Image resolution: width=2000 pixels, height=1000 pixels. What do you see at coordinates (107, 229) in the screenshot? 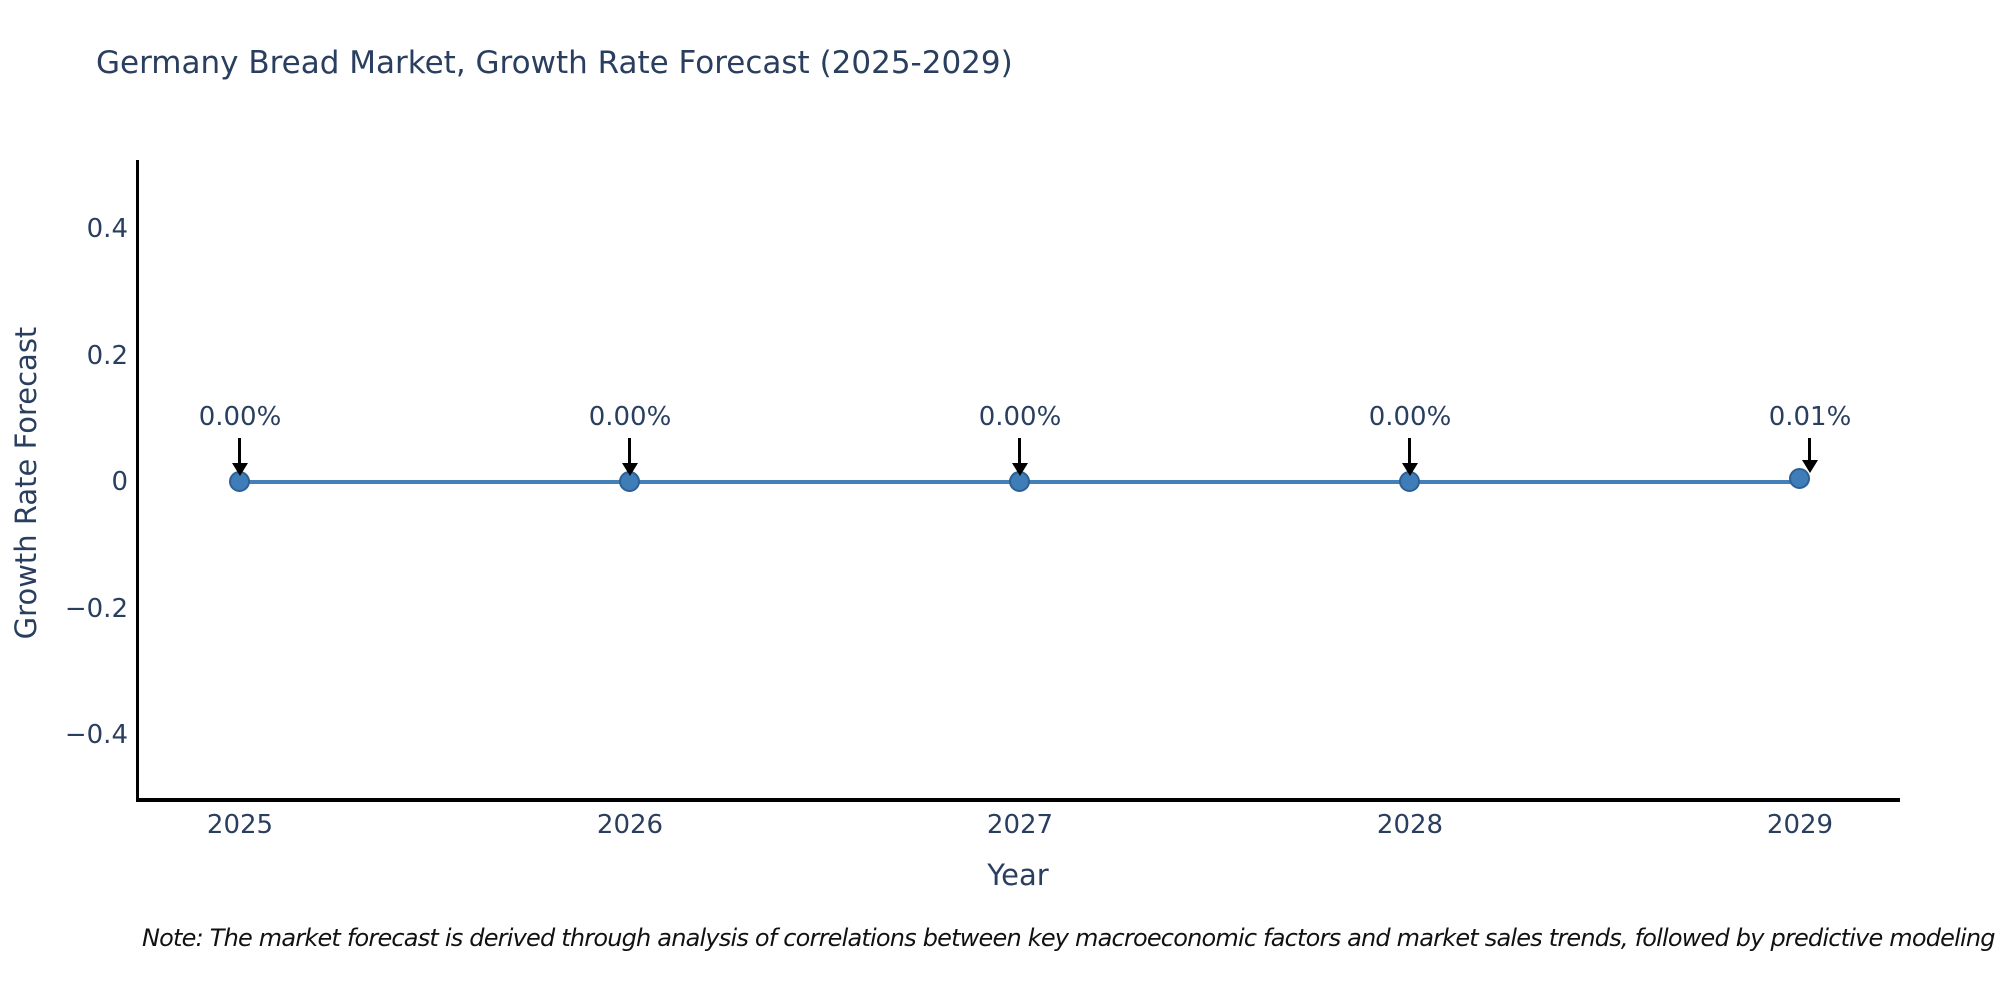
I see `y-tick-label: 0.4` at bounding box center [107, 229].